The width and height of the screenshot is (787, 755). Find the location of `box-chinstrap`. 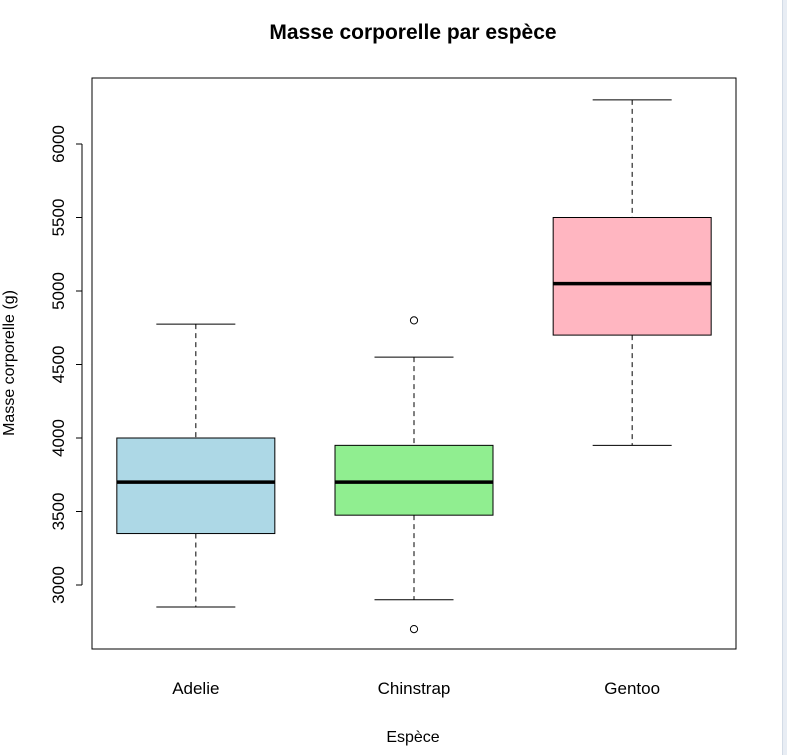

box-chinstrap is located at coordinates (414, 475).